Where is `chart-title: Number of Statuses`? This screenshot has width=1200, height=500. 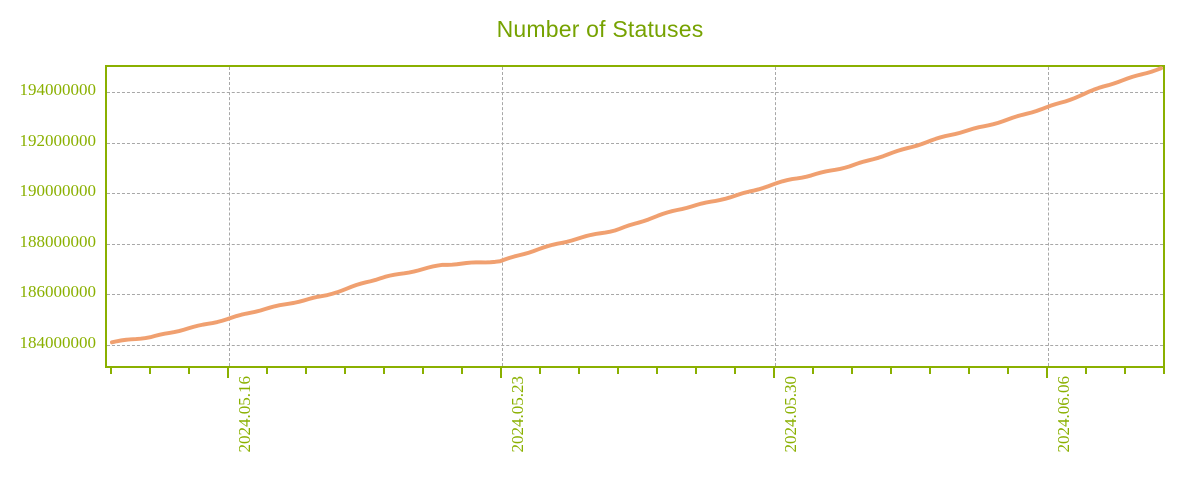
chart-title: Number of Statuses is located at coordinates (600, 29).